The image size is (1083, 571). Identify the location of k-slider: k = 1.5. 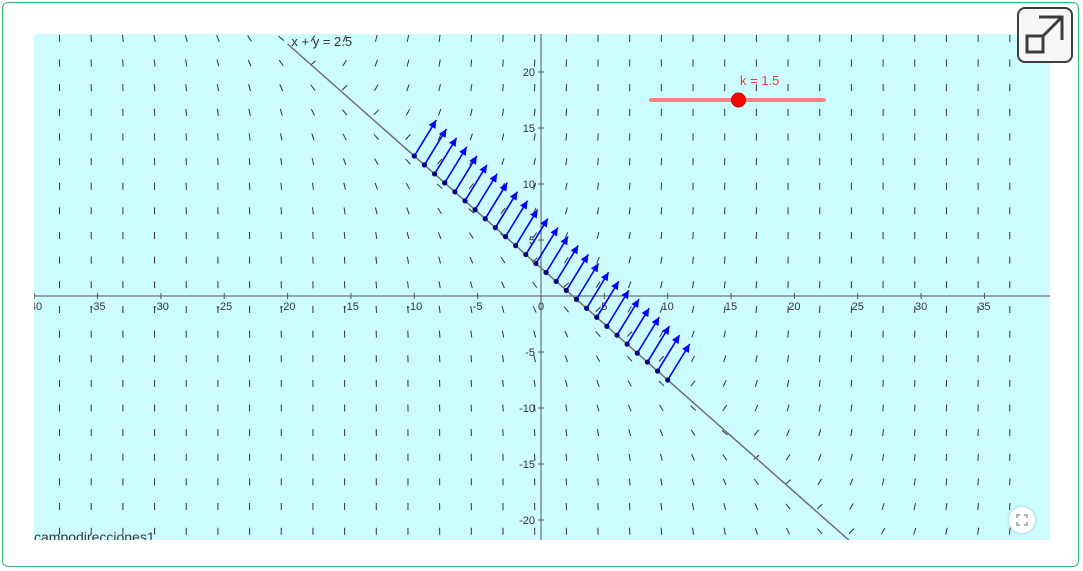
(737, 90).